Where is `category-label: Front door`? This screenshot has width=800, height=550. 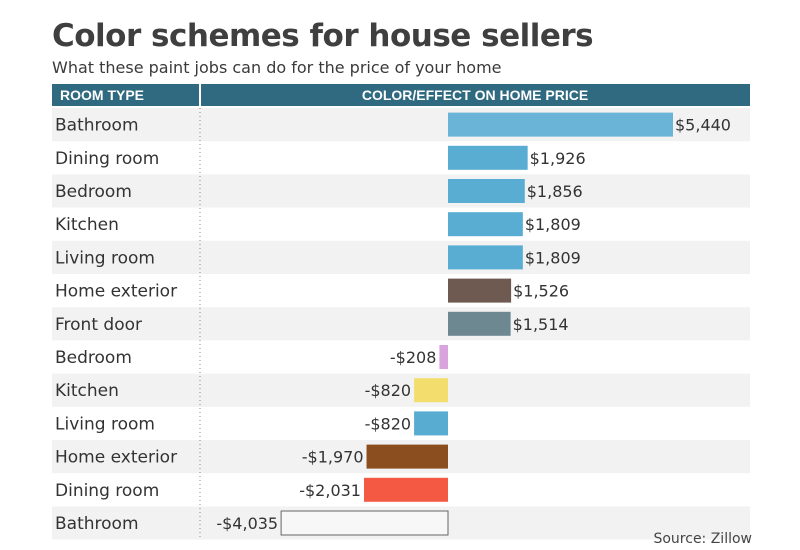
category-label: Front door is located at coordinates (98, 325).